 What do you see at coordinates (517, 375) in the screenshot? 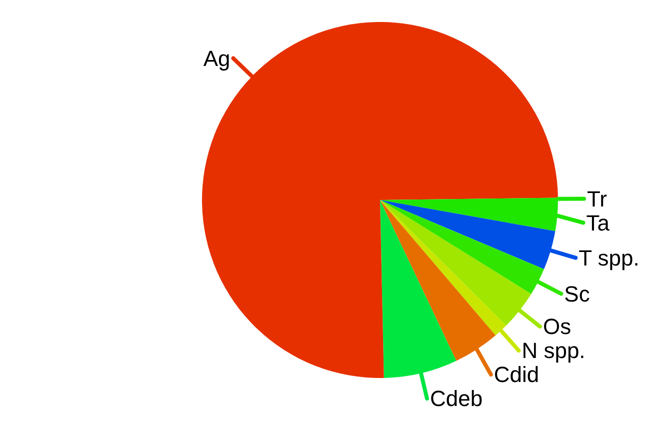
I see `slice-label: Cdid` at bounding box center [517, 375].